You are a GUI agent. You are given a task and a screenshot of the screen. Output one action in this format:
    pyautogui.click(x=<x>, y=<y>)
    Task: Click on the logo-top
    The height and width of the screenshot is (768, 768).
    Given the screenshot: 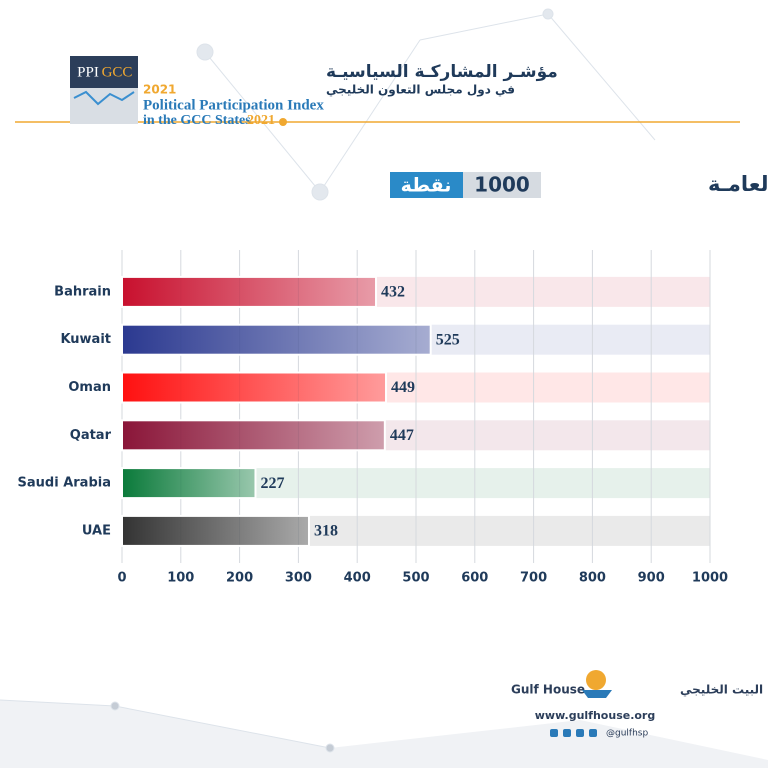 What is the action you would take?
    pyautogui.click(x=104, y=72)
    